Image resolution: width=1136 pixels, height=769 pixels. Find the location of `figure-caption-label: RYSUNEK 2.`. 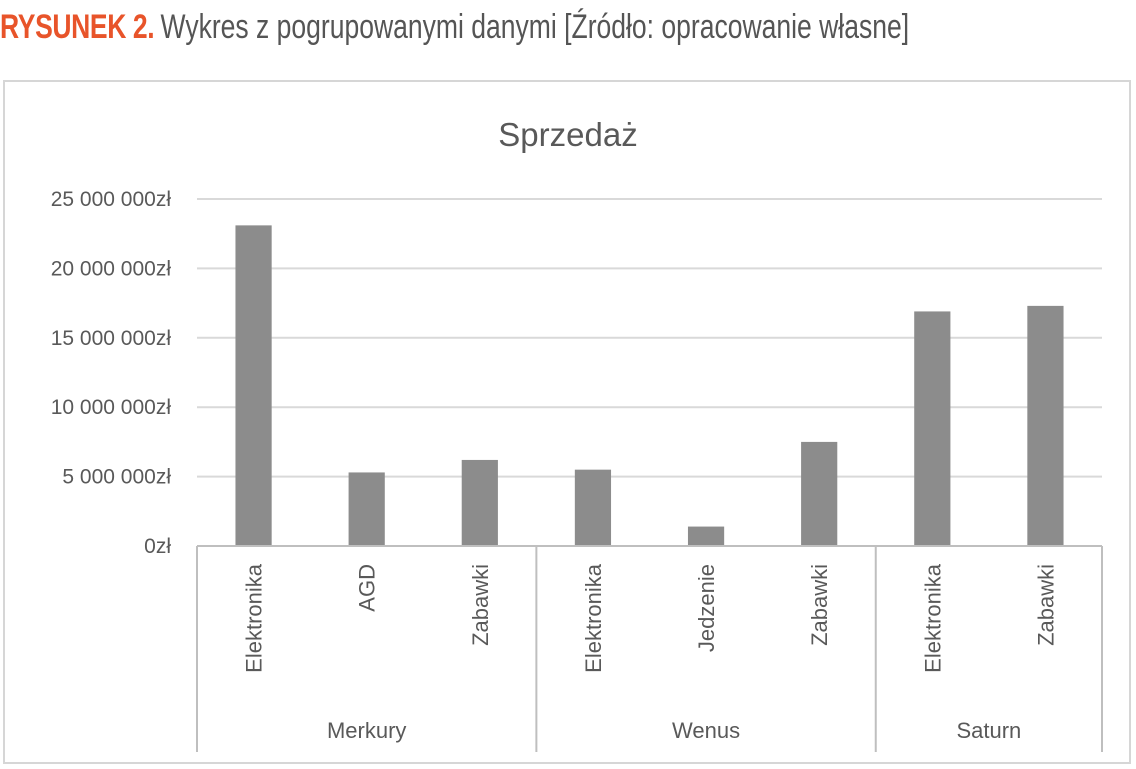

figure-caption-label: RYSUNEK 2. is located at coordinates (77, 27).